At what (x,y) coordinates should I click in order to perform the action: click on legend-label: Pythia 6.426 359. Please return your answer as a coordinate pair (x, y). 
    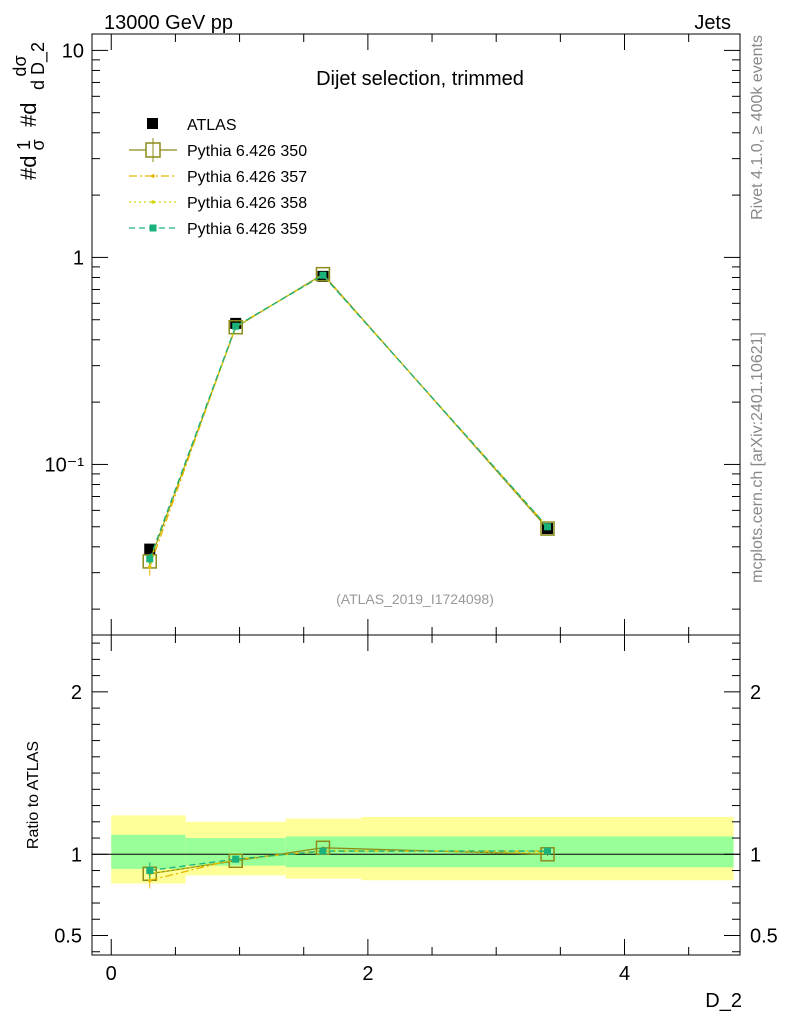
    Looking at the image, I should click on (247, 229).